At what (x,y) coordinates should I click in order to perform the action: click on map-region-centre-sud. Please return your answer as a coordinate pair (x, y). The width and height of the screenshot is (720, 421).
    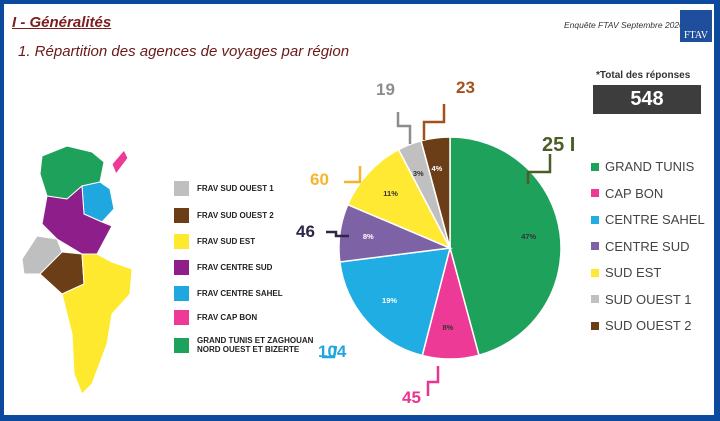
    Looking at the image, I should click on (77, 219).